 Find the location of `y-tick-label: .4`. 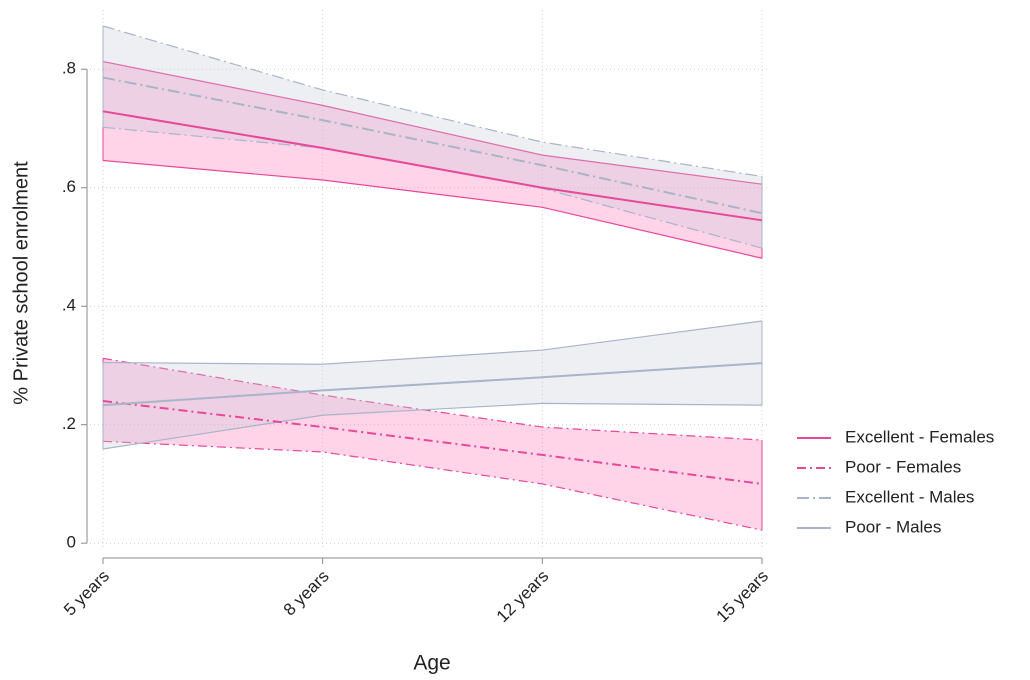

y-tick-label: .4 is located at coordinates (69, 305).